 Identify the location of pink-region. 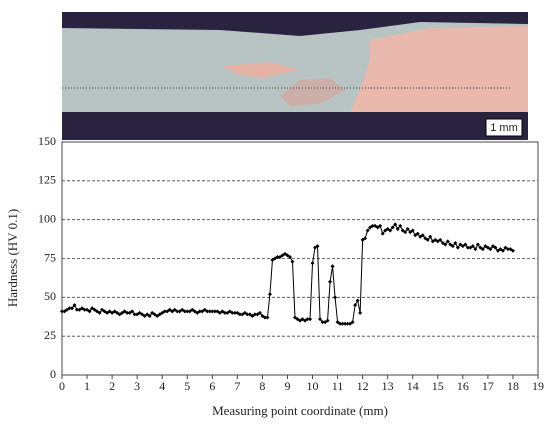
(439, 69).